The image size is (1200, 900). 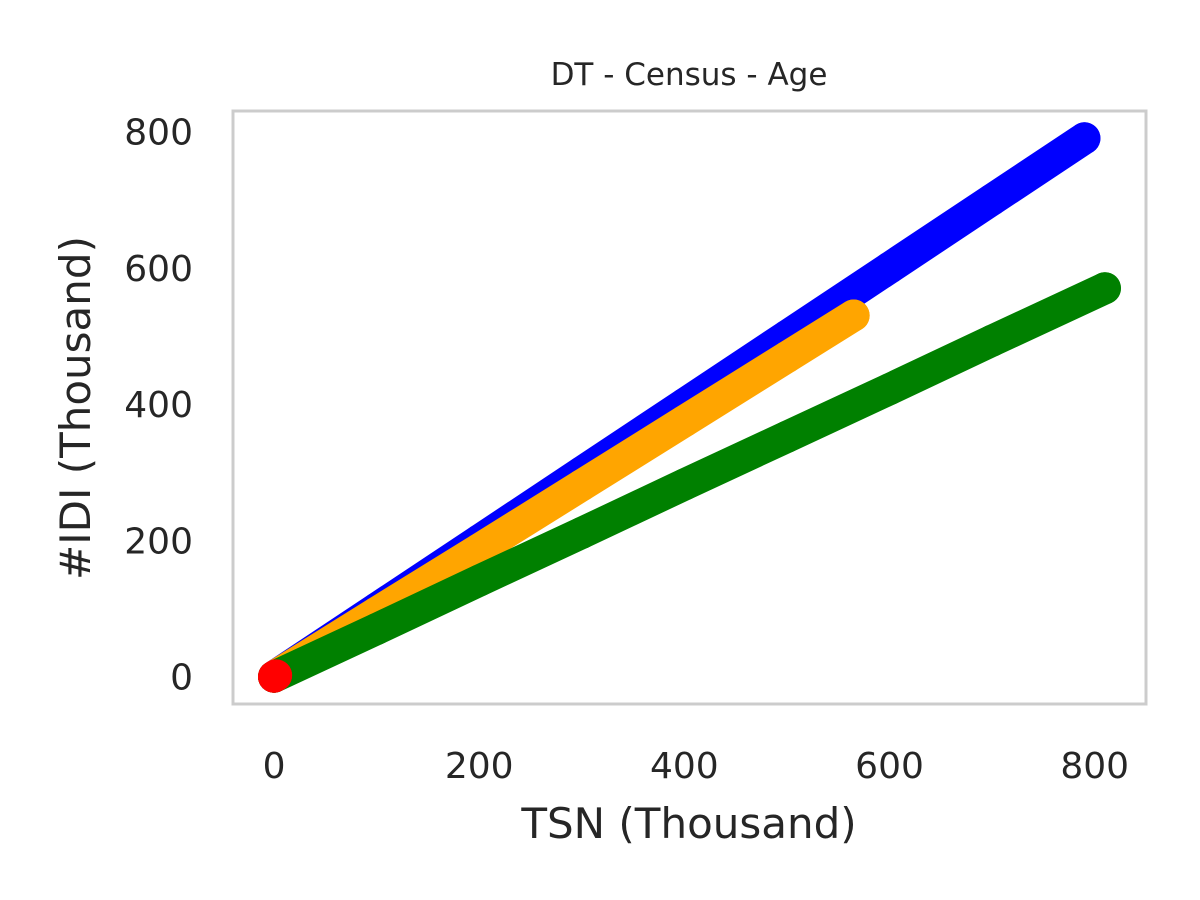 I want to click on y-tick-label: 200, so click(x=158, y=541).